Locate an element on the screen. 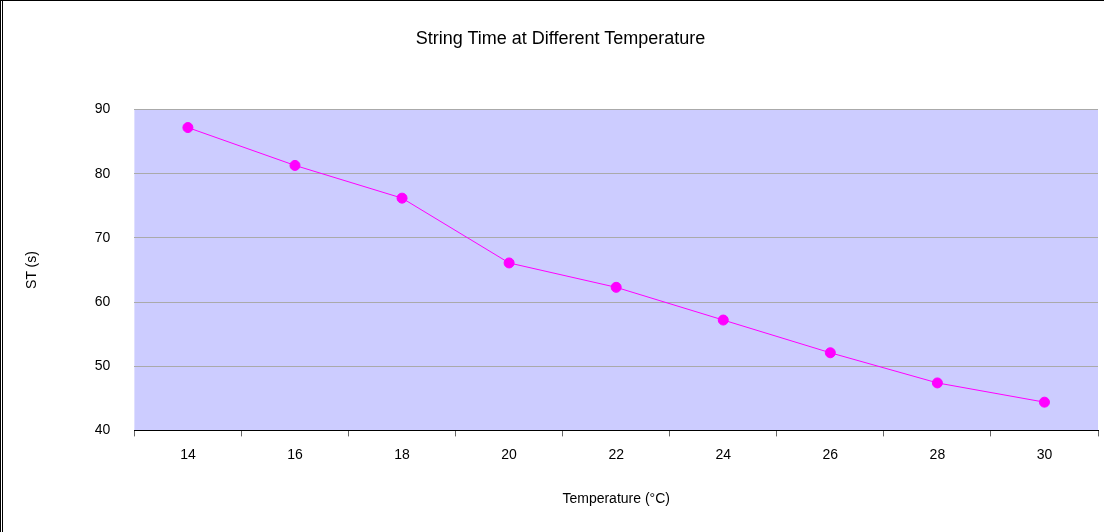 The height and width of the screenshot is (532, 1104). x-tick-label: 28 is located at coordinates (937, 453).